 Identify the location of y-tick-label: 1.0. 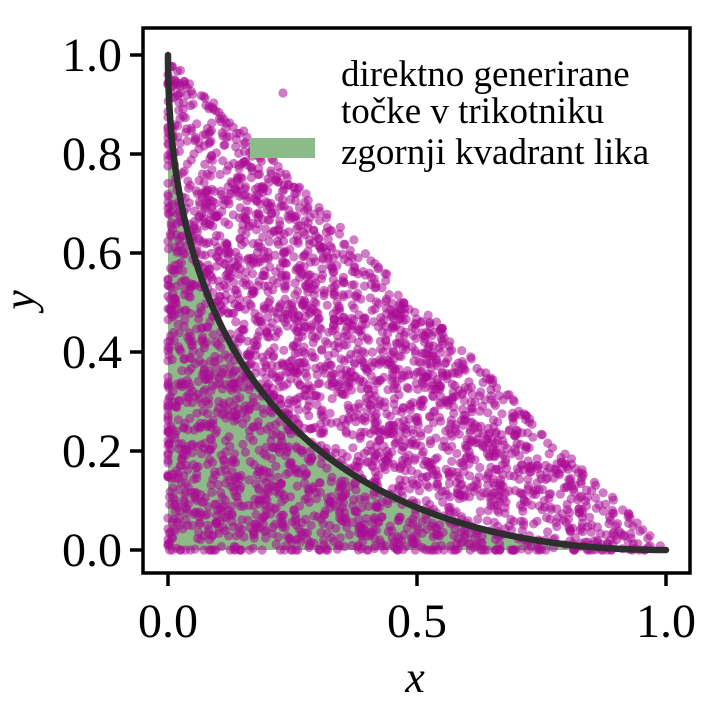
(92, 55).